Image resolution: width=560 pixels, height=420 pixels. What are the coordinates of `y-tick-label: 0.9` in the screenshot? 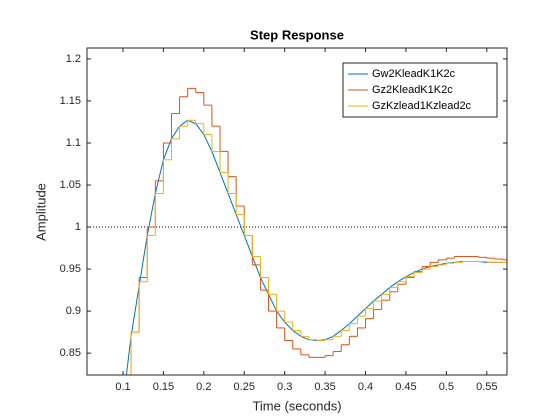 It's located at (73, 311).